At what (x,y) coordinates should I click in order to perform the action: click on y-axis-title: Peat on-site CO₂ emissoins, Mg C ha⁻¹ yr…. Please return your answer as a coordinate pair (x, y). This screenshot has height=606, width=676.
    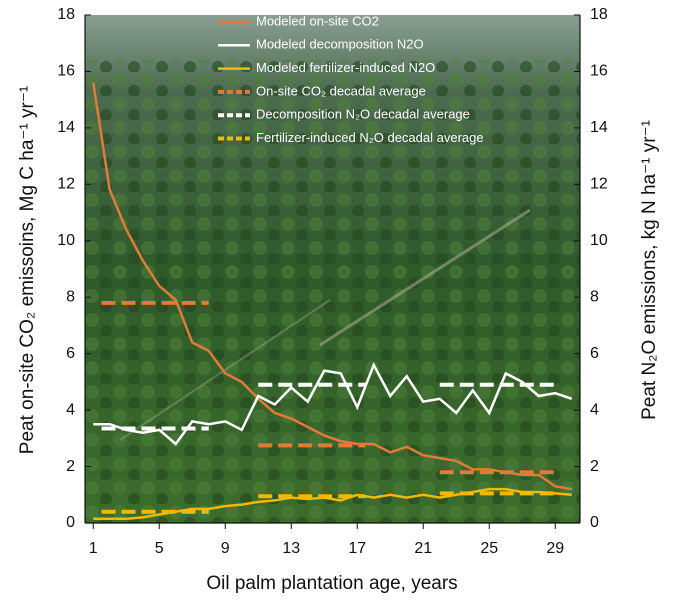
    Looking at the image, I should click on (27, 270).